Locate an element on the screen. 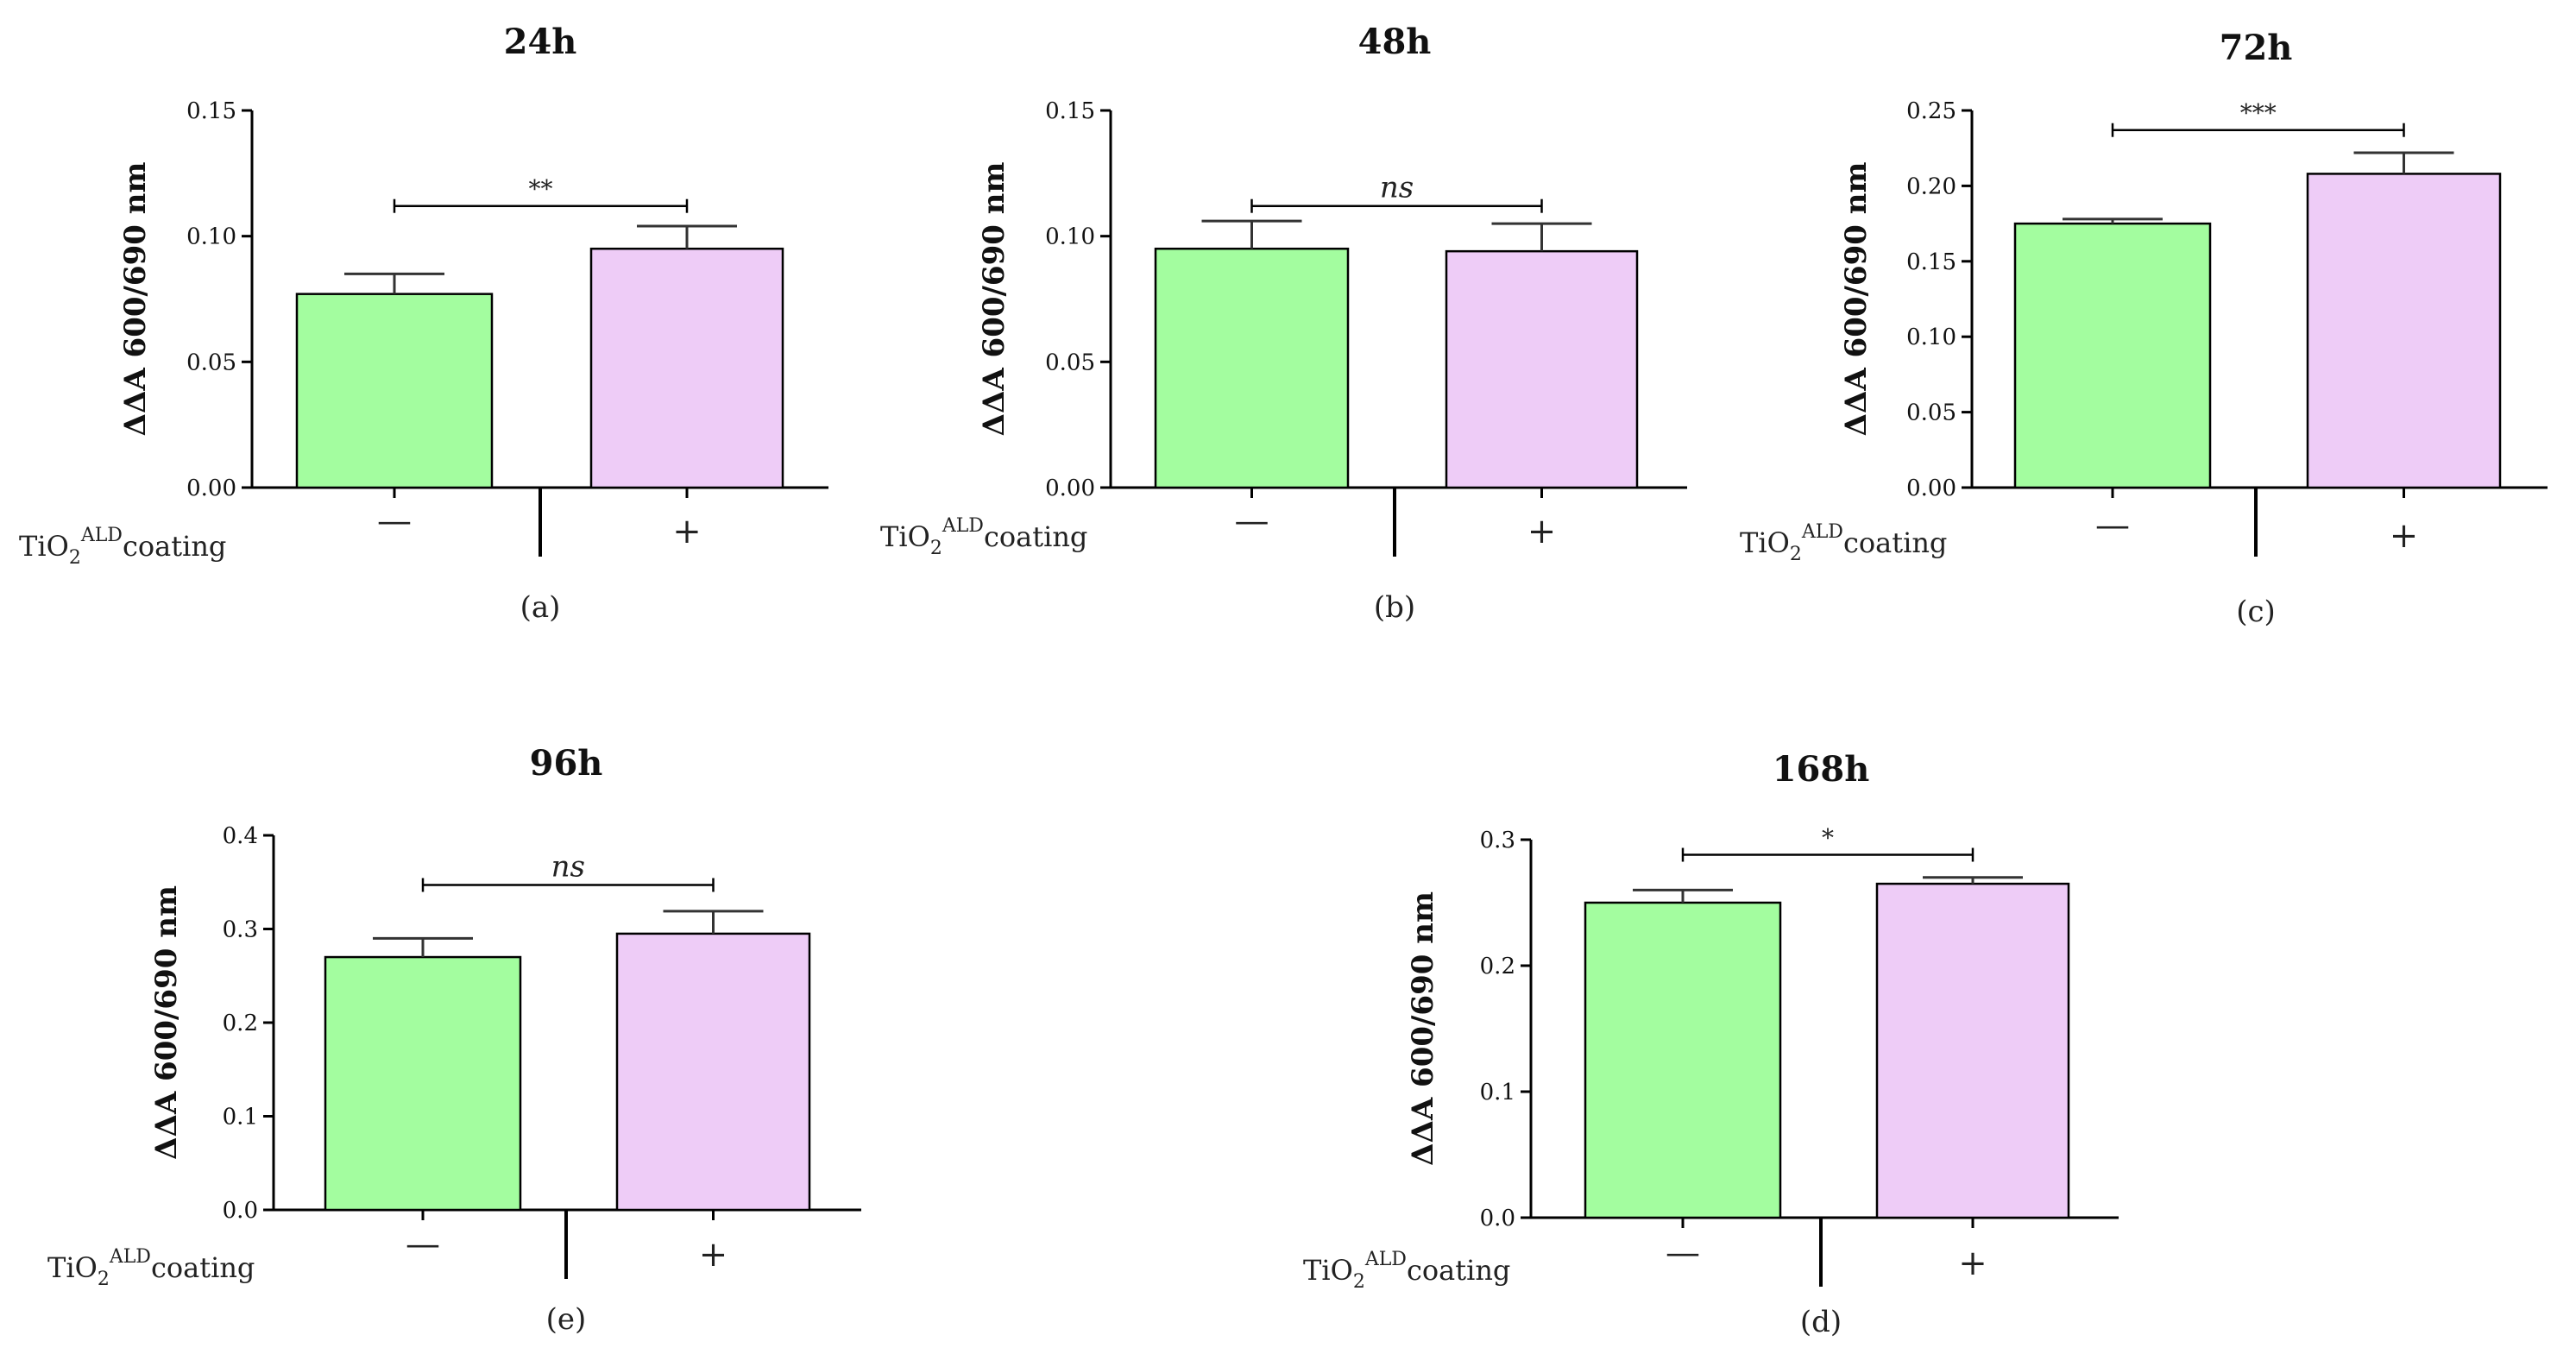  panel-label: (d) is located at coordinates (1821, 1322).